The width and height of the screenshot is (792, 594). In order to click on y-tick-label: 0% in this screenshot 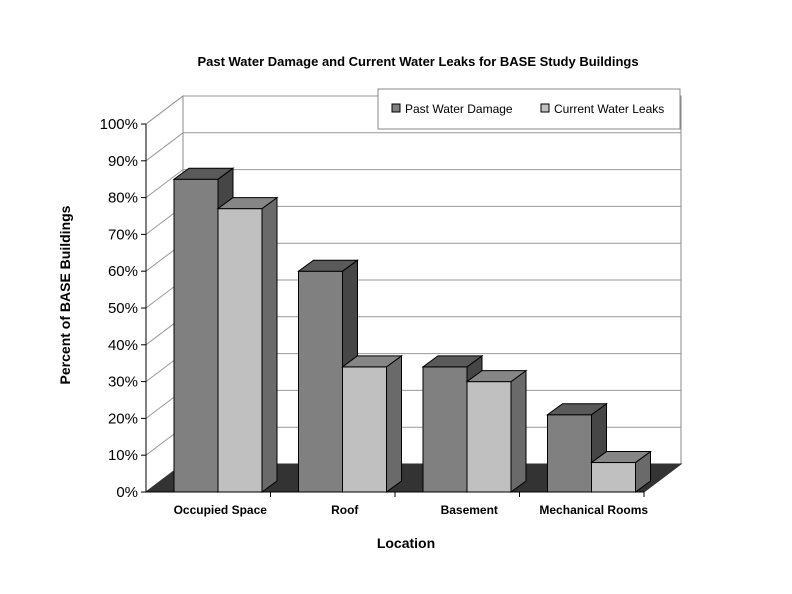, I will do `click(127, 492)`.